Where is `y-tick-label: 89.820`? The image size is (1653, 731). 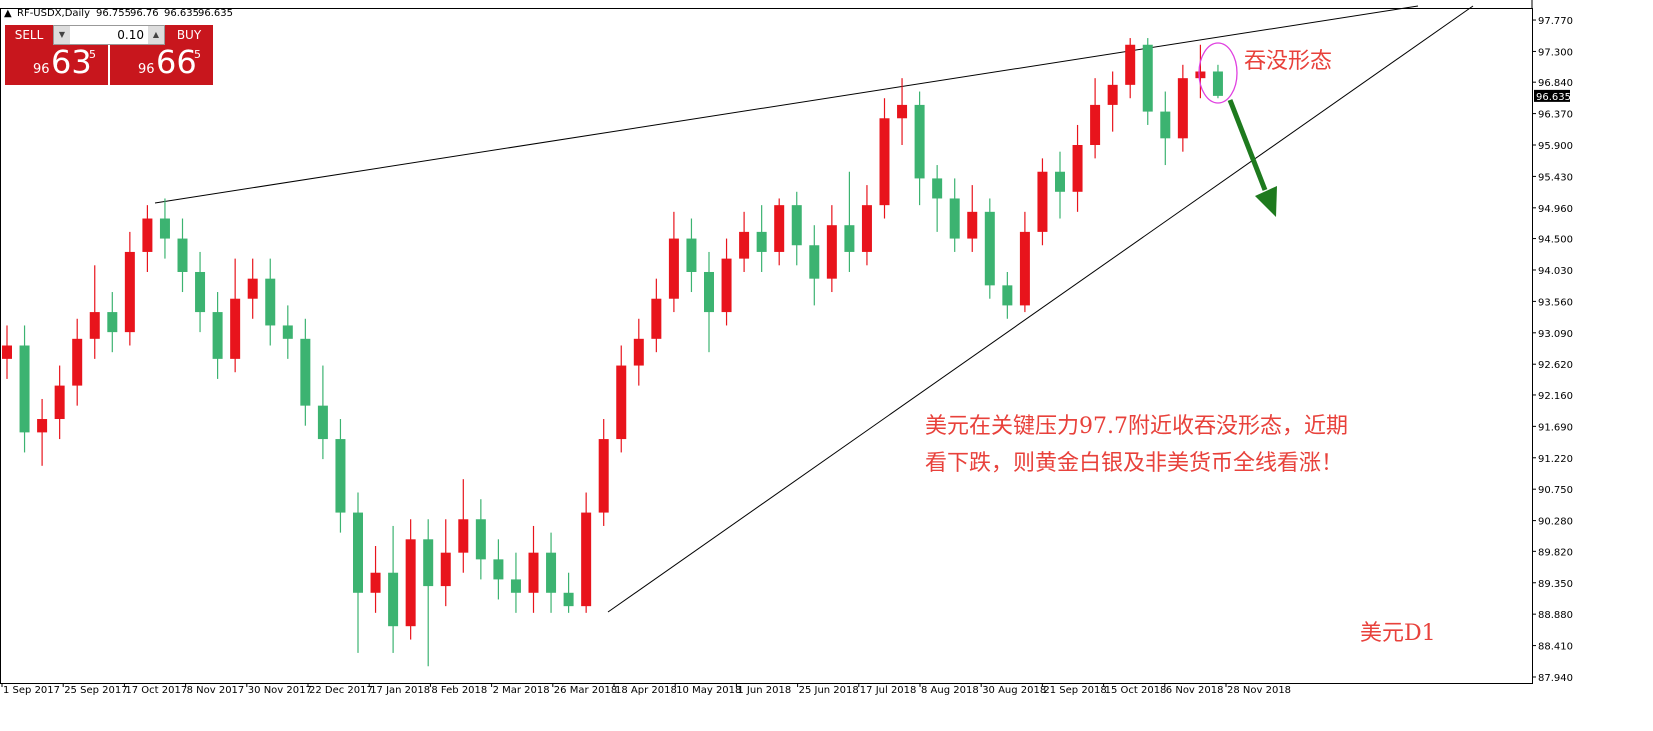 y-tick-label: 89.820 is located at coordinates (1555, 552).